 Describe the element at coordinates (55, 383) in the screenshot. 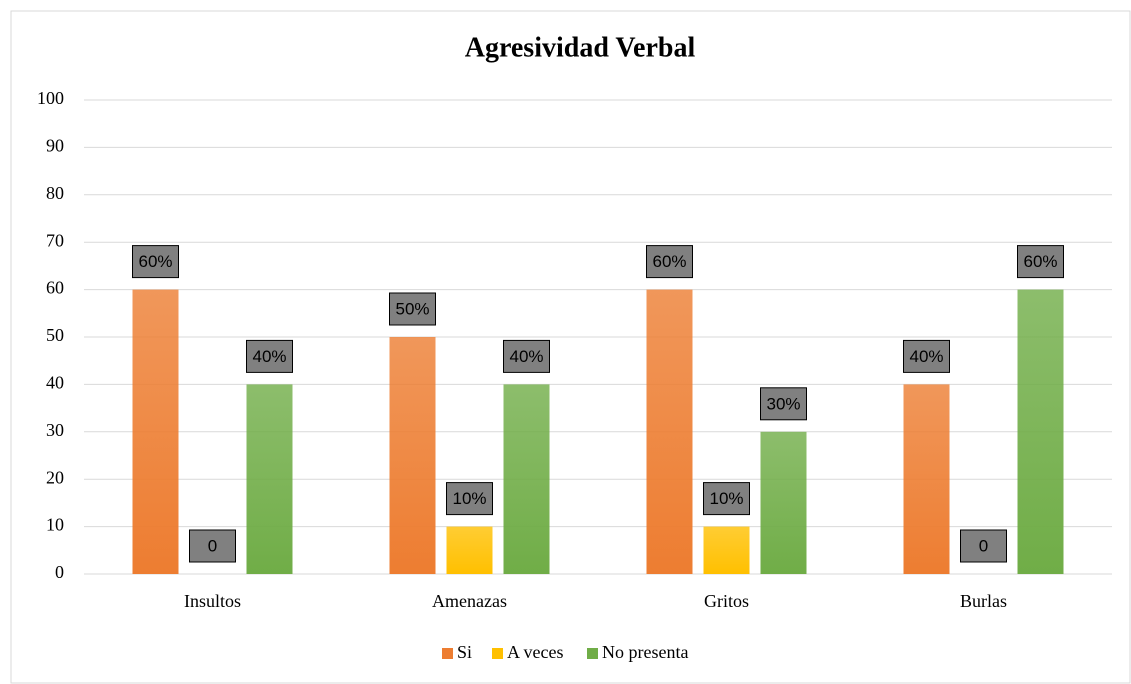

I see `y-tick-label: 40` at that location.